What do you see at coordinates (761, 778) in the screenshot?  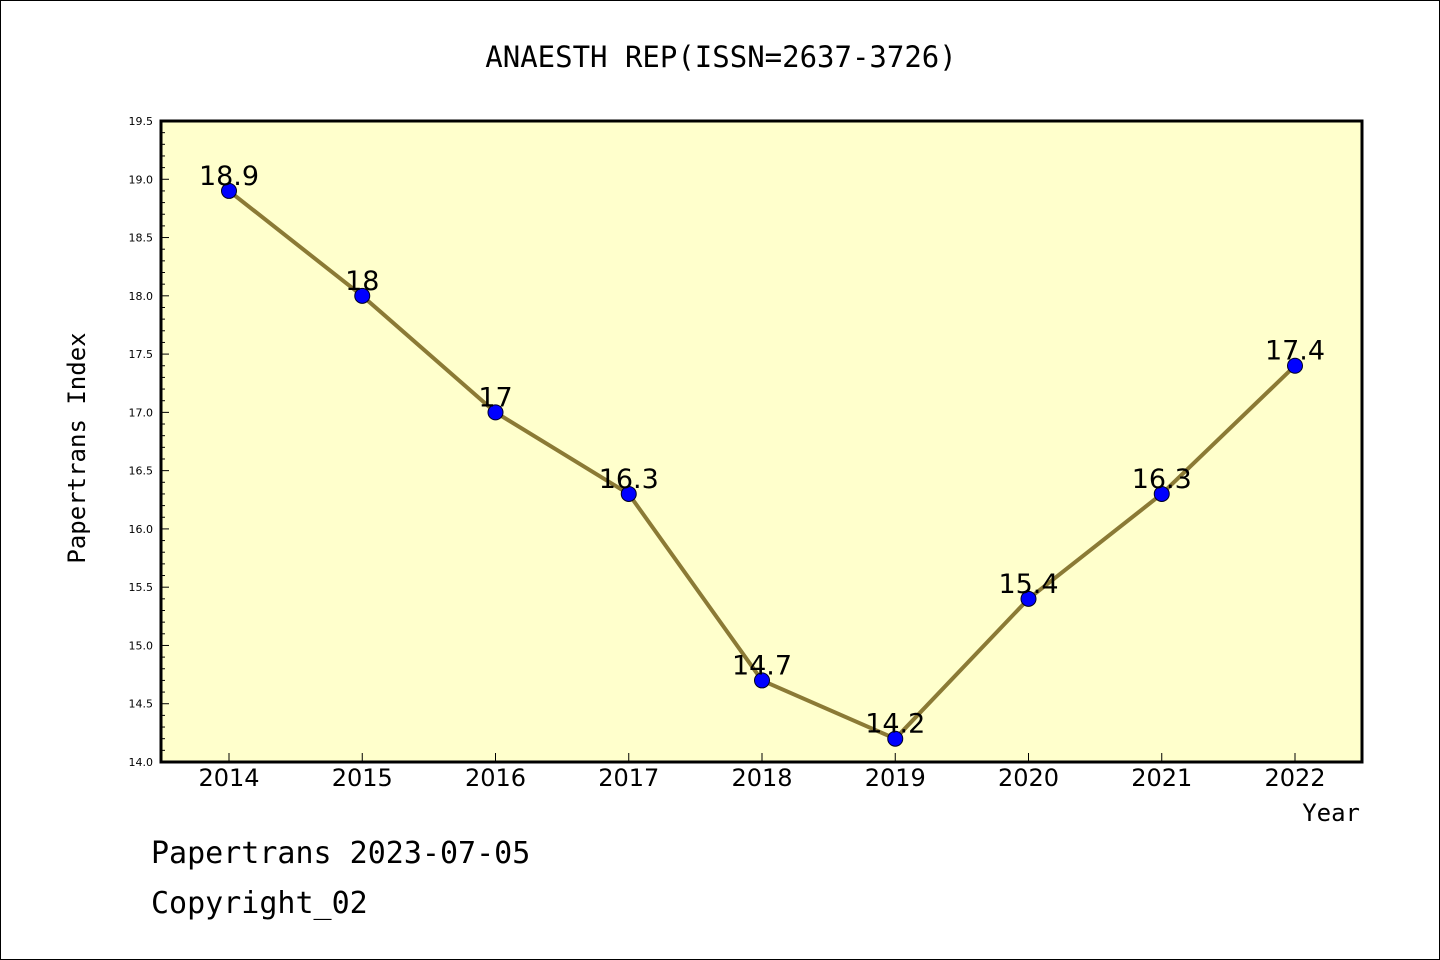 I see `x-tick-label: 2018` at bounding box center [761, 778].